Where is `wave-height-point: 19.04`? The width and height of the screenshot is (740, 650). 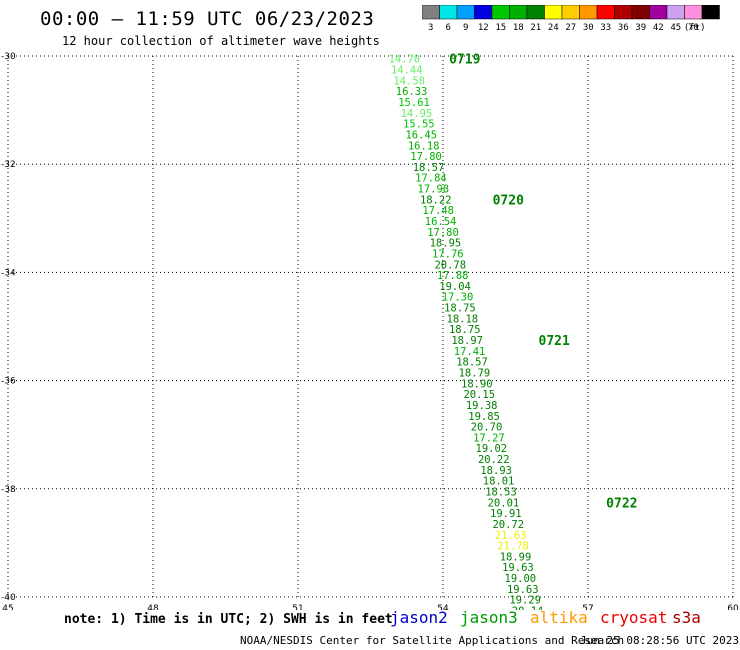 wave-height-point: 19.04 is located at coordinates (455, 287).